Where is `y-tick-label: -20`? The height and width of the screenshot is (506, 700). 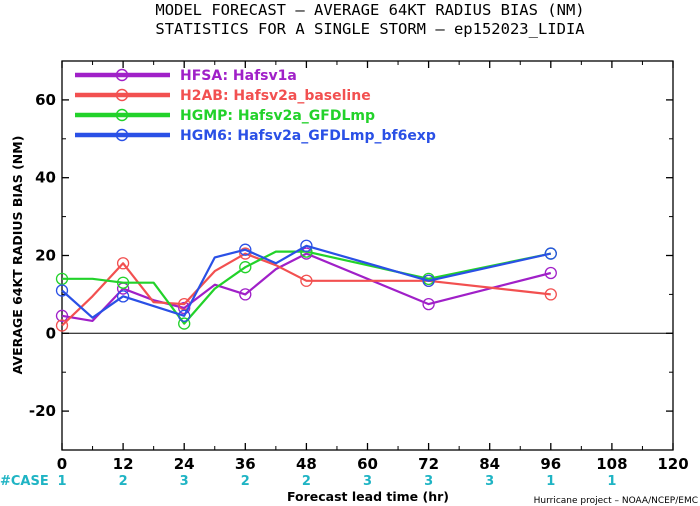 y-tick-label: -20 is located at coordinates (42, 411).